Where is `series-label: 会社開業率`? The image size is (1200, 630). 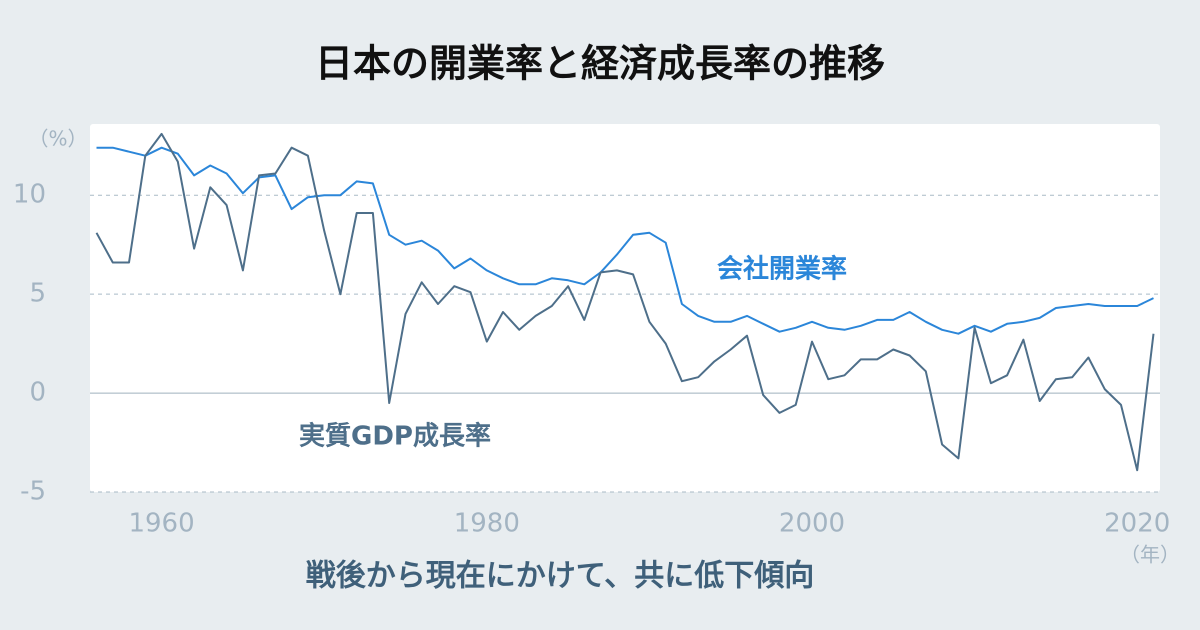 series-label: 会社開業率 is located at coordinates (782, 269).